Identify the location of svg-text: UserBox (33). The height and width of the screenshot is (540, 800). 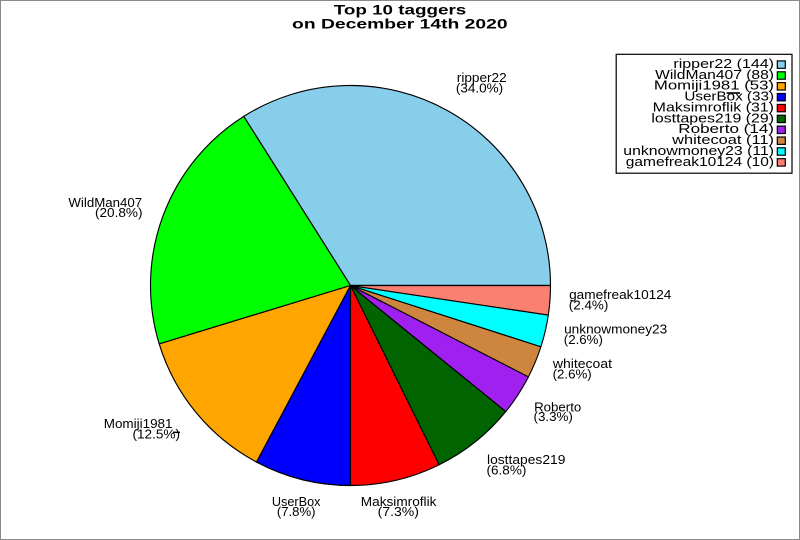
(729, 97).